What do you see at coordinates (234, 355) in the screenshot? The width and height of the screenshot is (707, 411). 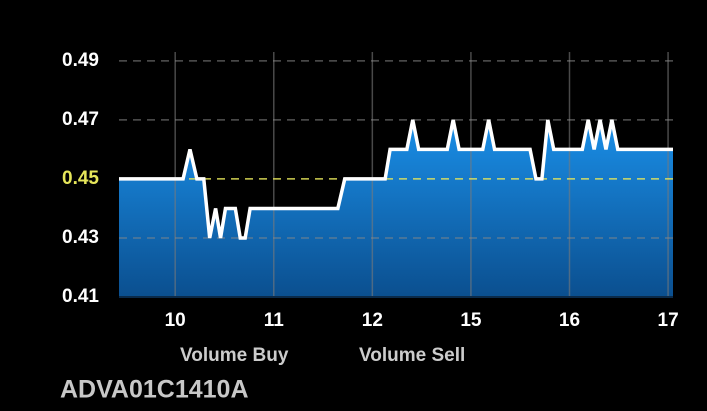 I see `legend-entry: Volume Buy` at bounding box center [234, 355].